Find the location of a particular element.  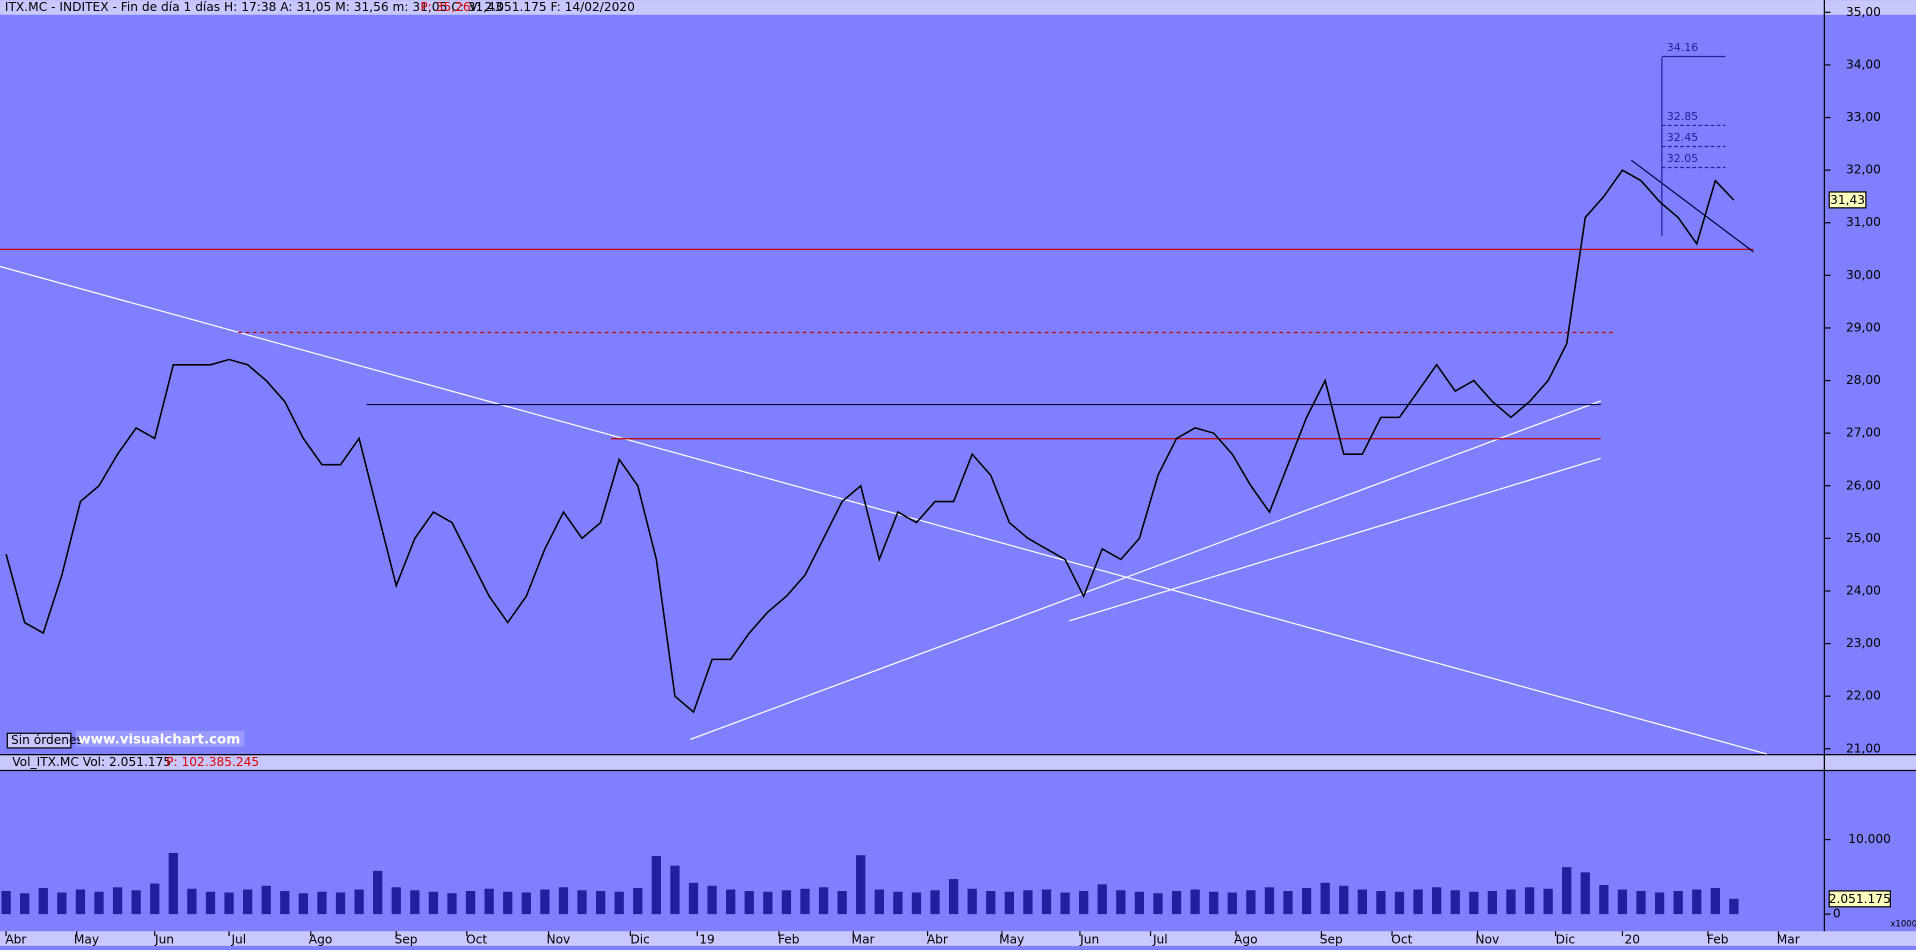

last-volume-box is located at coordinates (1859, 899).